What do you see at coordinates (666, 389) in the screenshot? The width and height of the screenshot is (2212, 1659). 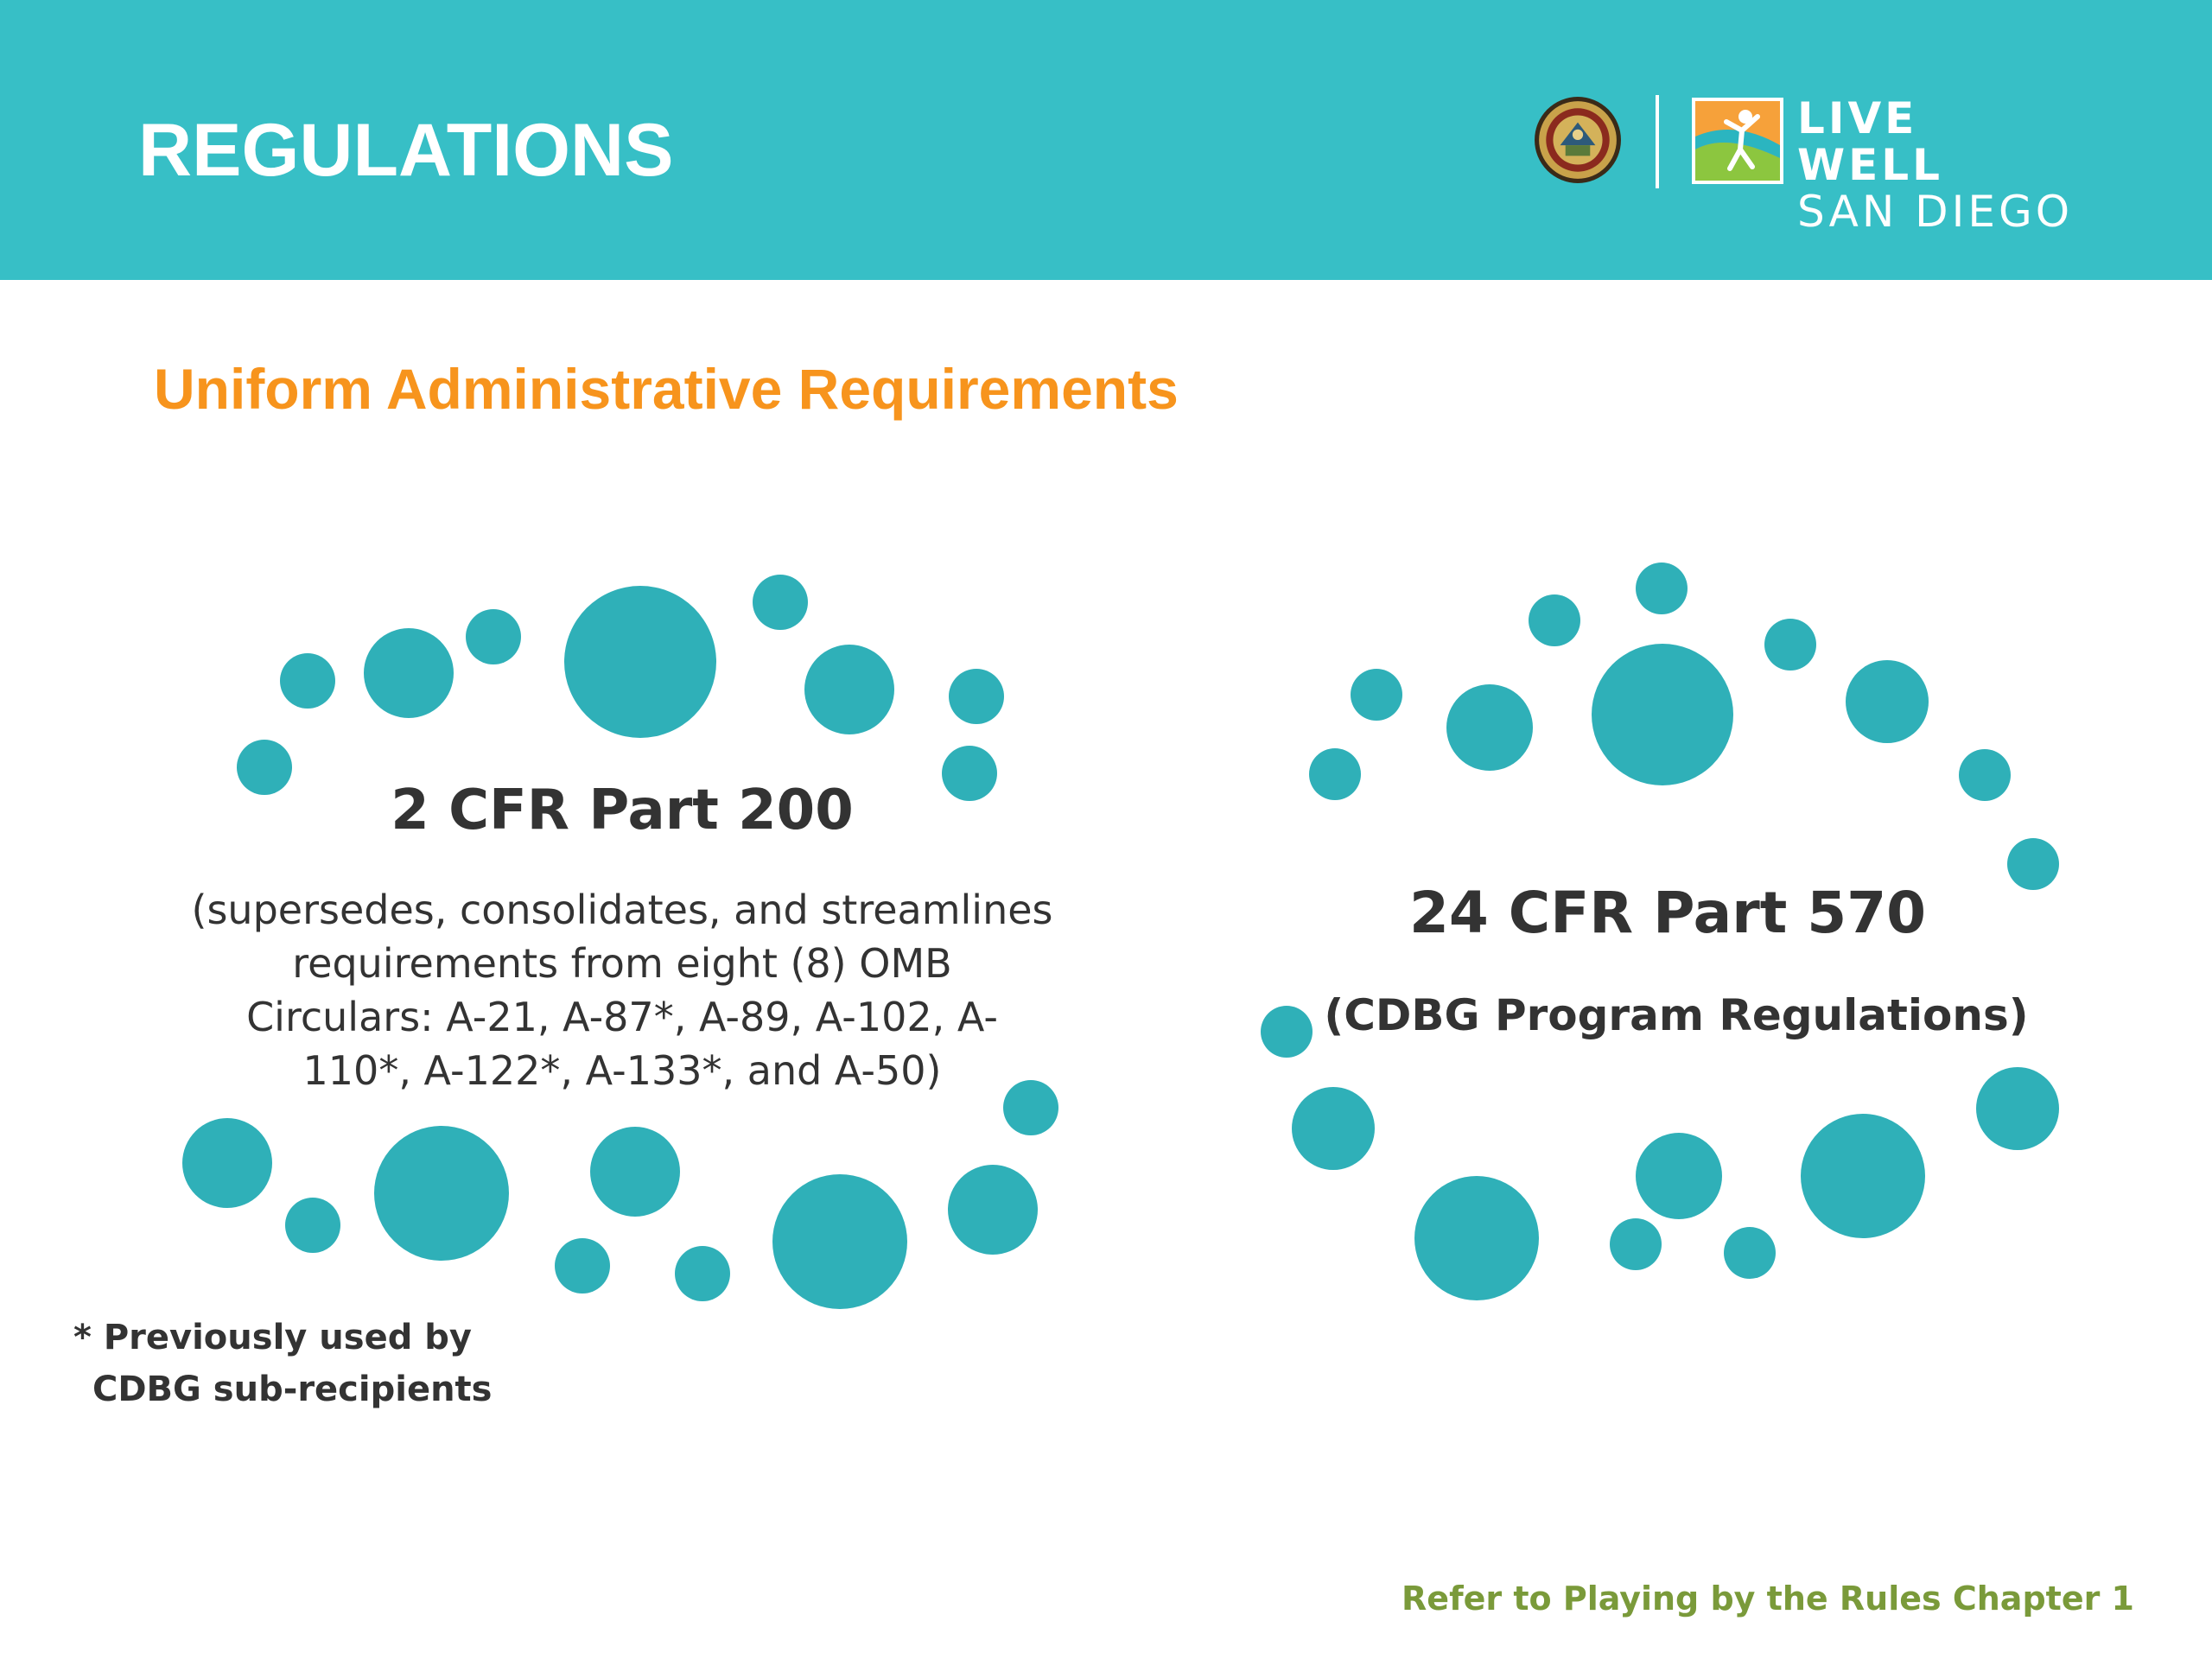 I see `section-subtitle: Uniform Administrative Requirements` at bounding box center [666, 389].